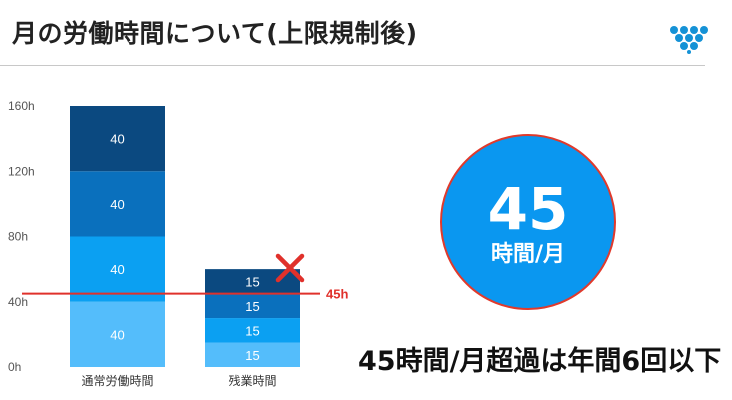 This screenshot has height=400, width=732. Describe the element at coordinates (18, 302) in the screenshot. I see `y-tick-label: 40h` at that location.